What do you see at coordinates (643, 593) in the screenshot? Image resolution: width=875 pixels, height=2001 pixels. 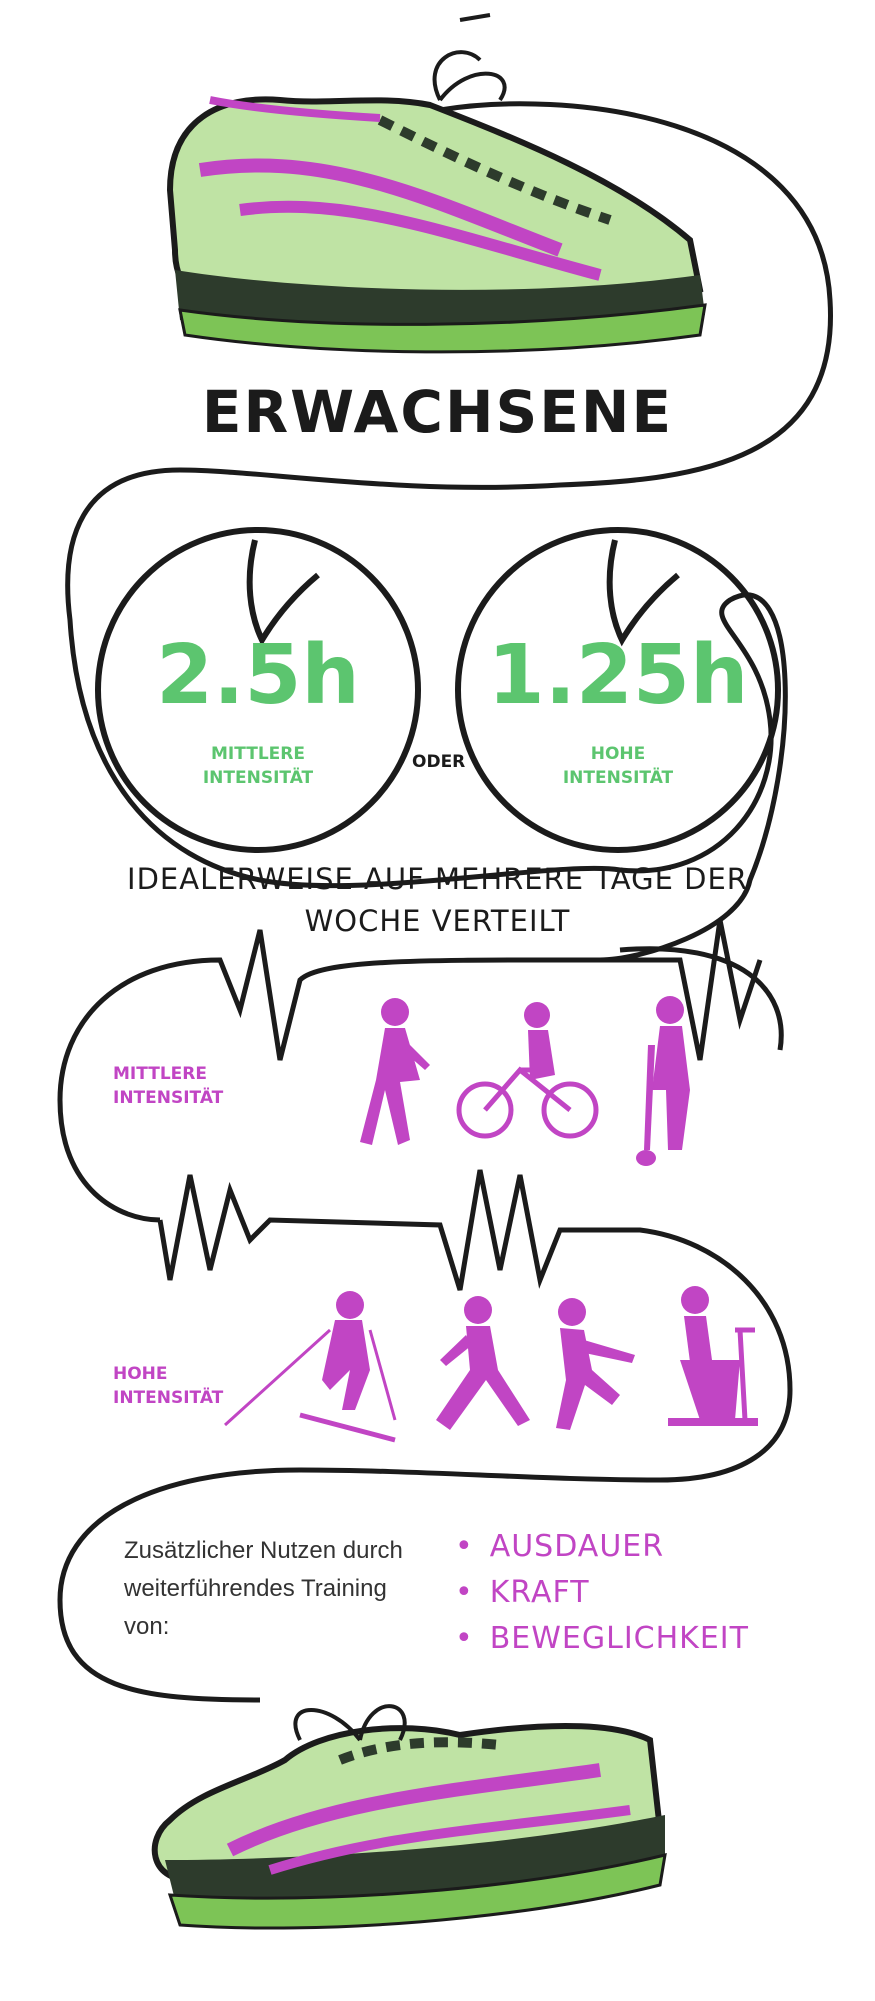 I see `clock-hands-vigorous-icon` at bounding box center [643, 593].